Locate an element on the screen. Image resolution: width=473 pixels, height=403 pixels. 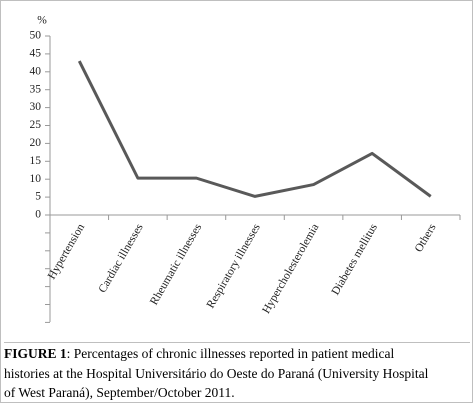
y-tick-label: 40 is located at coordinates (36, 71).